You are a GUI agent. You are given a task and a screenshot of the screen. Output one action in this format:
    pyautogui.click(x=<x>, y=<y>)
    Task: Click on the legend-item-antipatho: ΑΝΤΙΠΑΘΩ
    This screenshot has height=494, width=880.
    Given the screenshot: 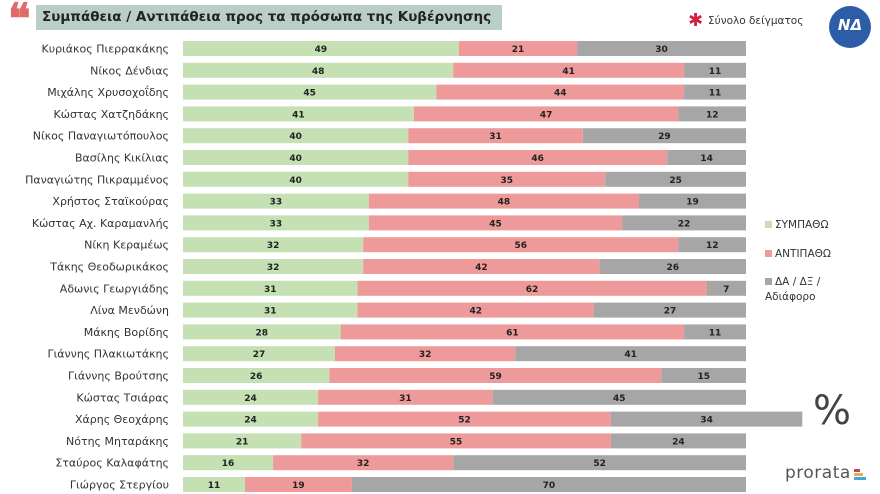 What is the action you would take?
    pyautogui.click(x=798, y=254)
    